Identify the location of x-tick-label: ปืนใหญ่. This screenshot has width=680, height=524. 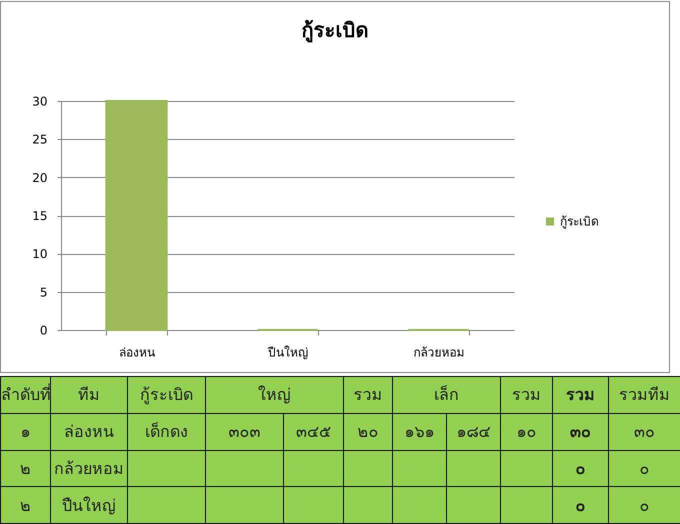
(287, 353).